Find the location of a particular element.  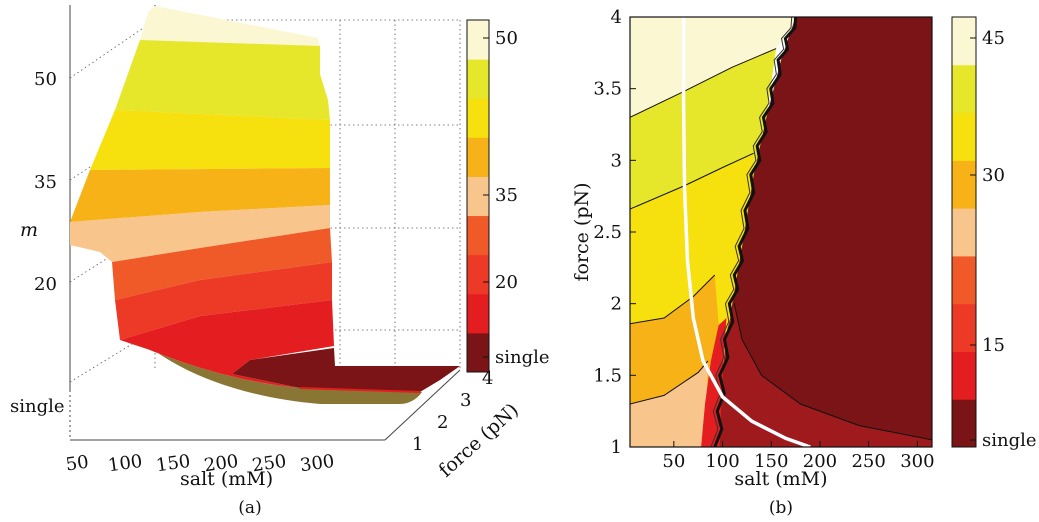

x-axis-title-b: salt (mM) is located at coordinates (780, 479).